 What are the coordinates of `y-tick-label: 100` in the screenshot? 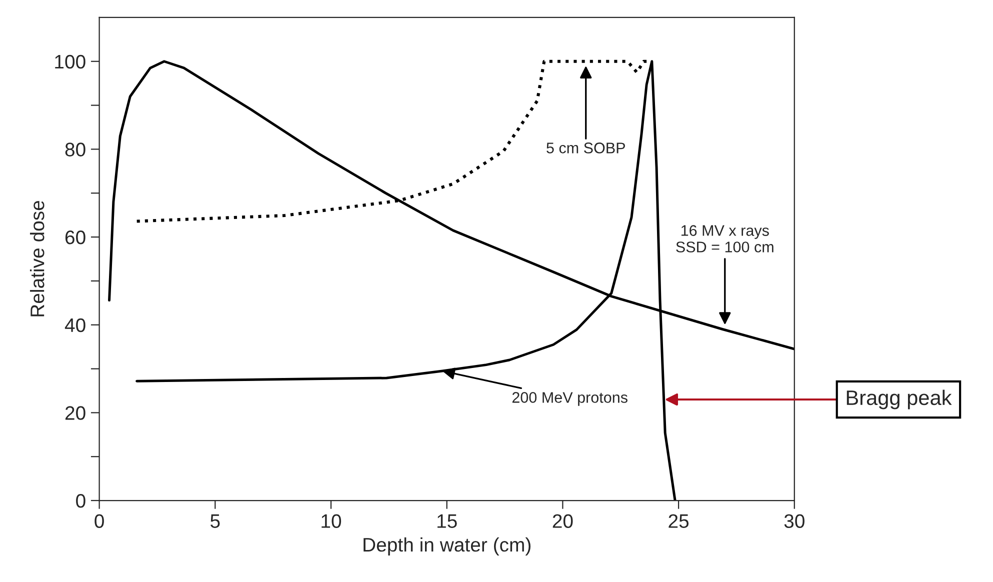 It's located at (70, 61).